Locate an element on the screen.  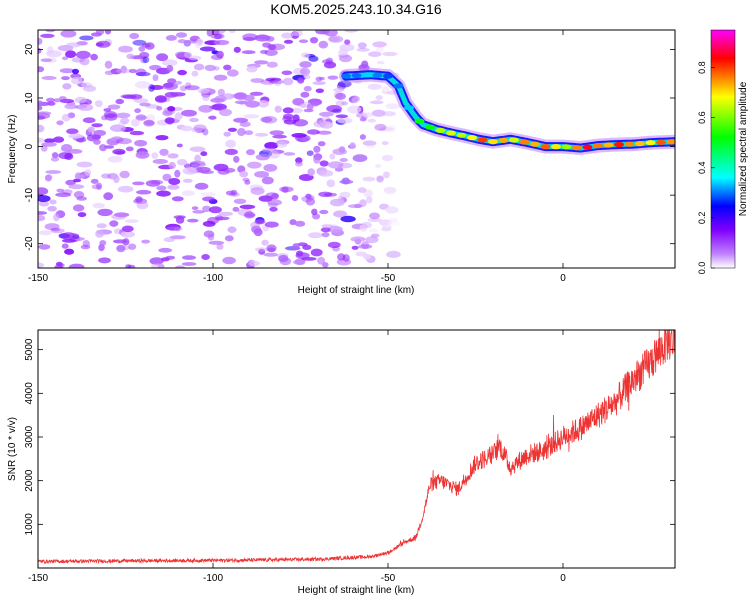
colorbar-tick-label: 0.6 is located at coordinates (702, 117).